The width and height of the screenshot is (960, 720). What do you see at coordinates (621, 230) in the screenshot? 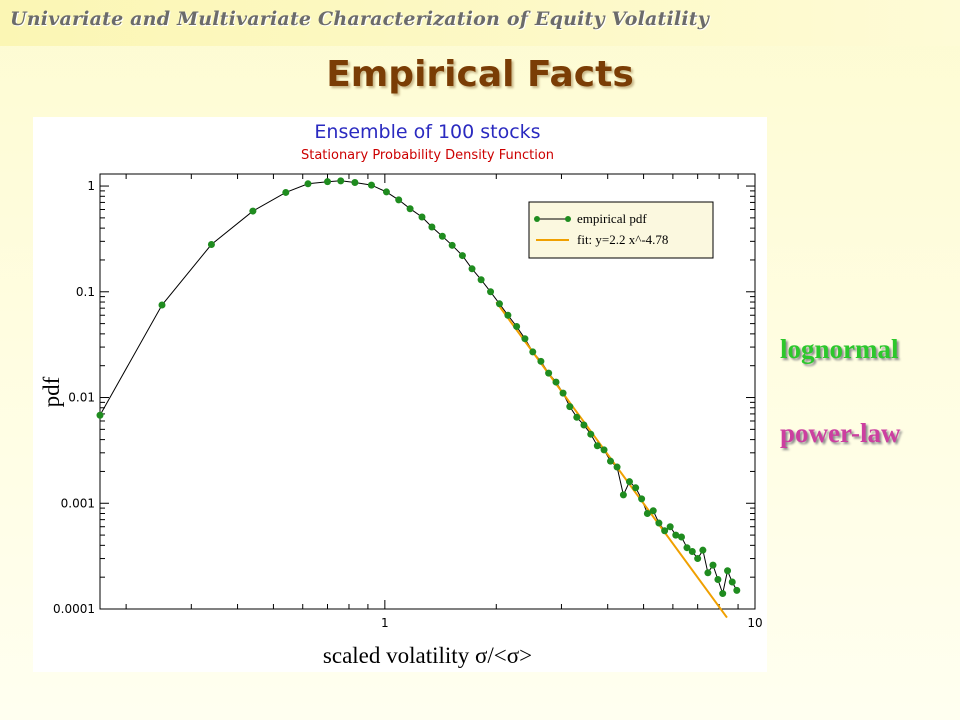
I see `legend-box` at bounding box center [621, 230].